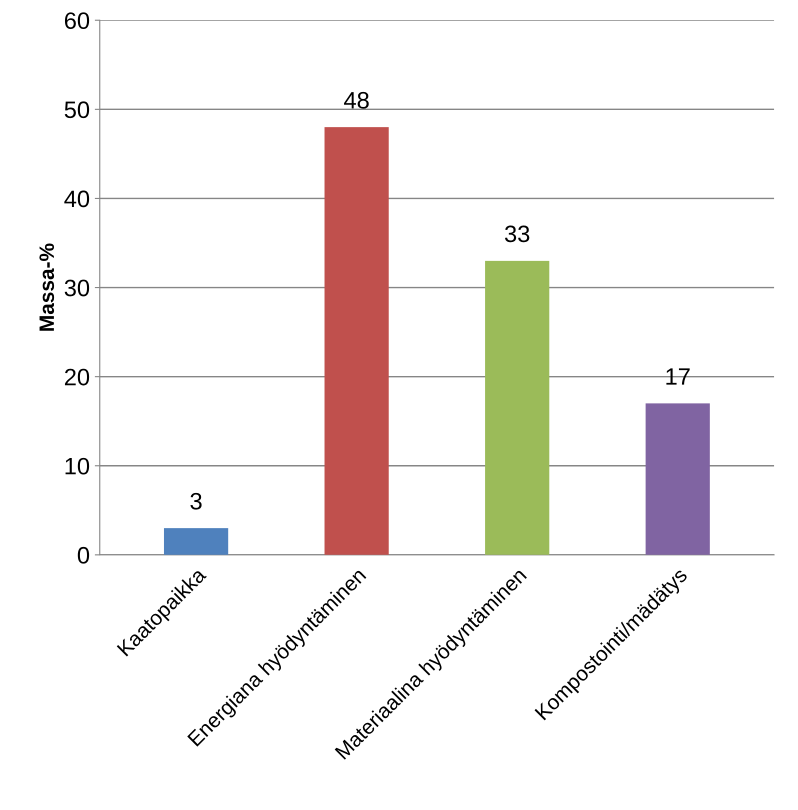  Describe the element at coordinates (77, 21) in the screenshot. I see `y-tick-label: 60` at that location.